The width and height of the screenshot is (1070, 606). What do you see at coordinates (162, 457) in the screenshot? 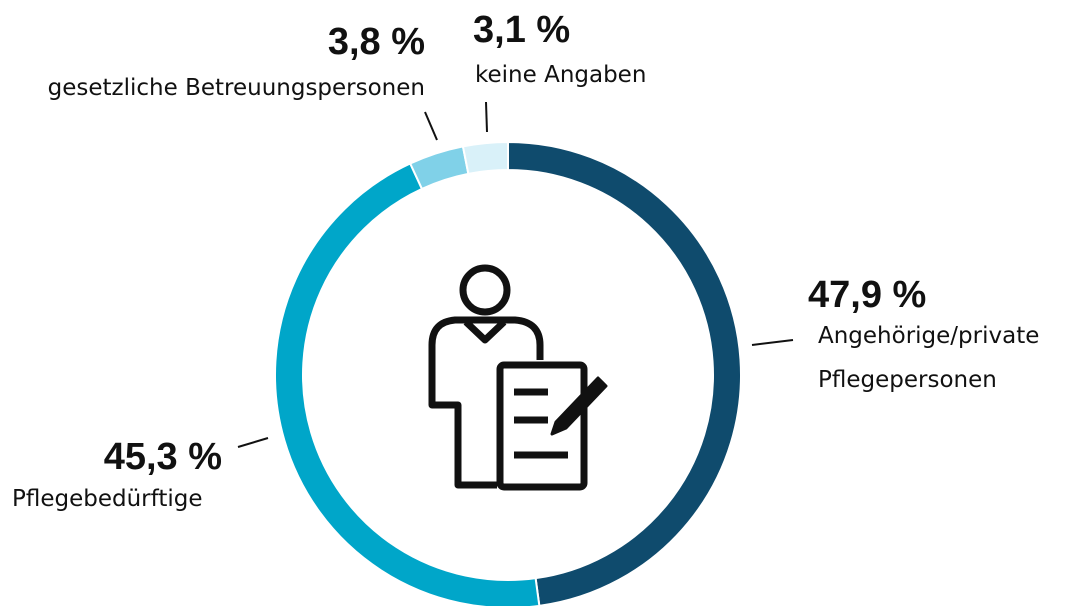
I see `value-label: 45,3 %` at bounding box center [162, 457].